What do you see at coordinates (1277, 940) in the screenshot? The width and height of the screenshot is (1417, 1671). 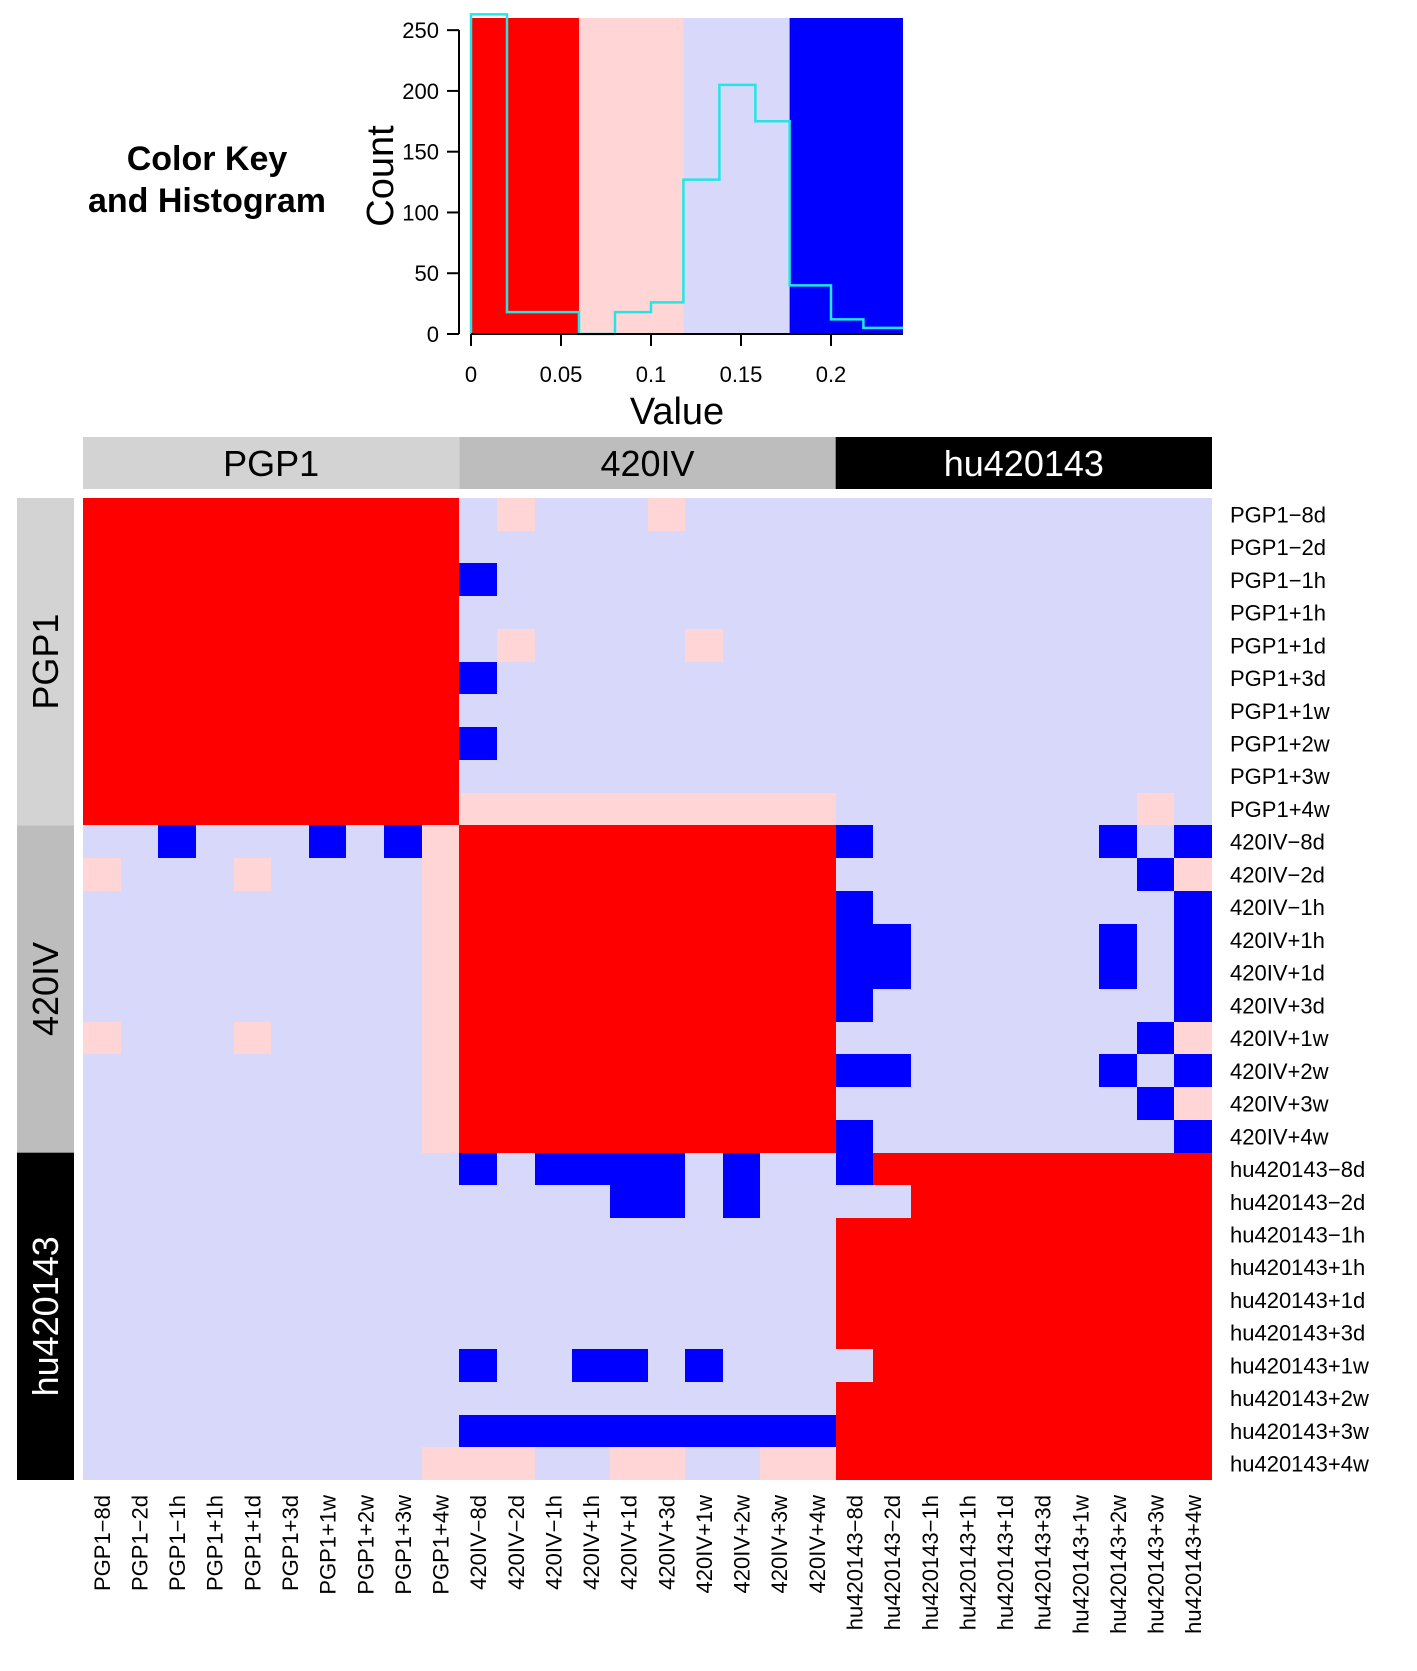 I see `row-label: 420IV+1h` at bounding box center [1277, 940].